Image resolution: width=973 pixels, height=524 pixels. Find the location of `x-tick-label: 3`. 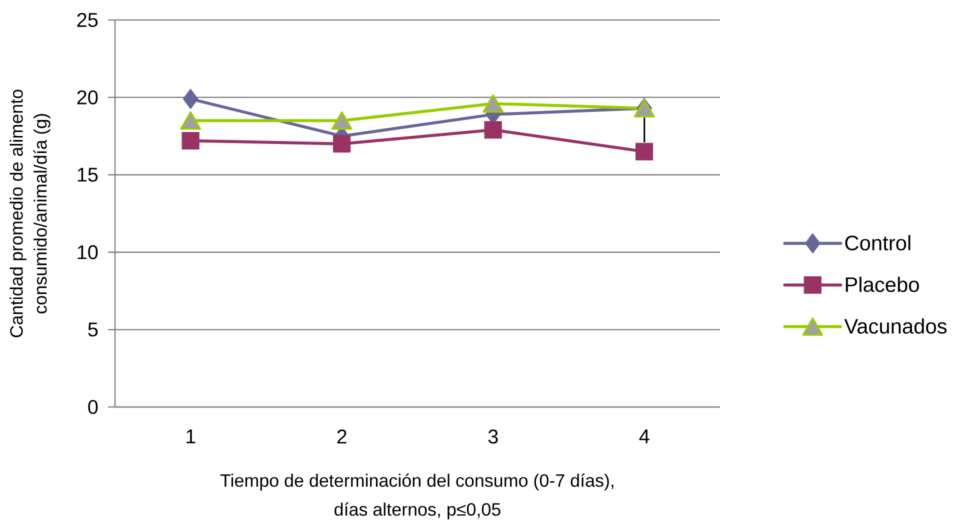

x-tick-label: 3 is located at coordinates (493, 437).